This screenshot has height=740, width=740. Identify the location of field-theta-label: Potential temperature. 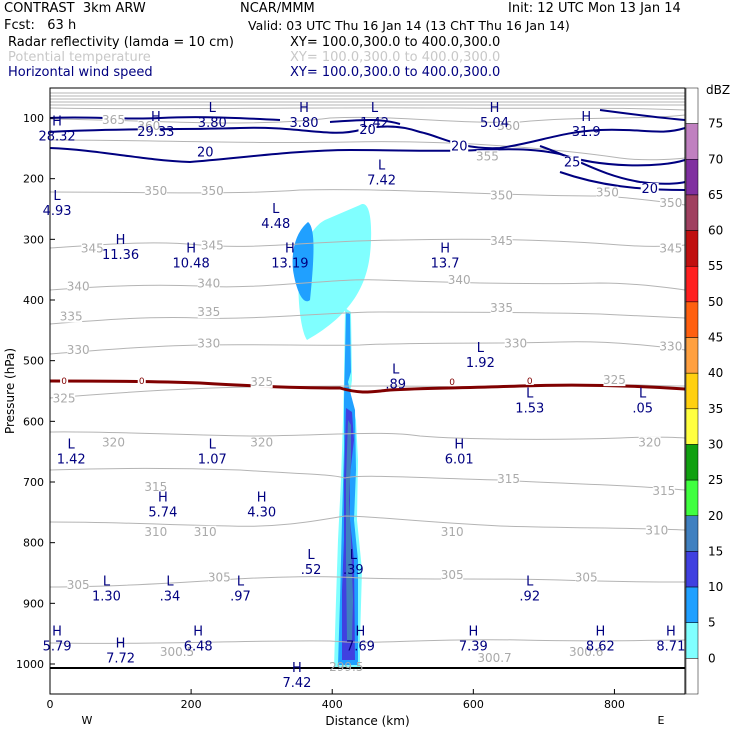
(79, 57).